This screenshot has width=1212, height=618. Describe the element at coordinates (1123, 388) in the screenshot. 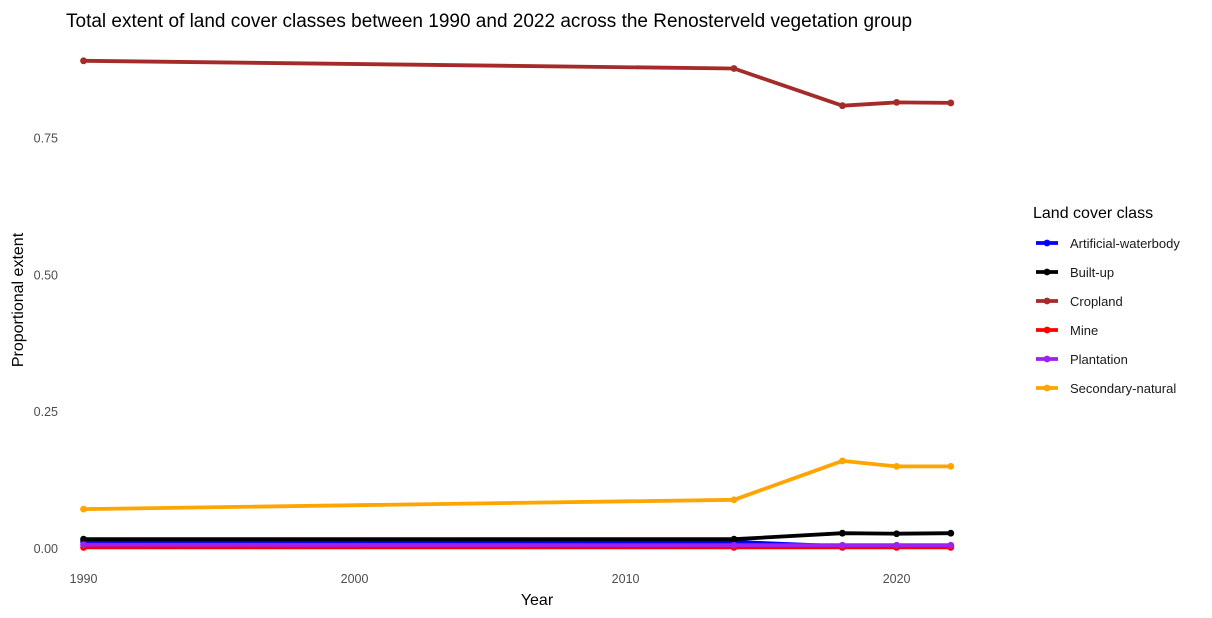

I see `legend-label: Secondary-natural` at that location.